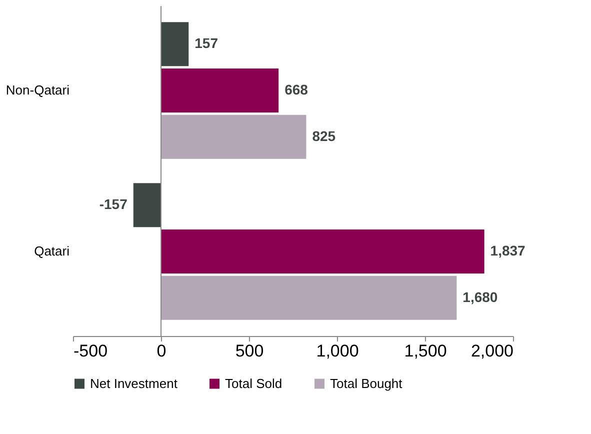  What do you see at coordinates (425, 351) in the screenshot?
I see `x-tick-label: 1,500` at bounding box center [425, 351].